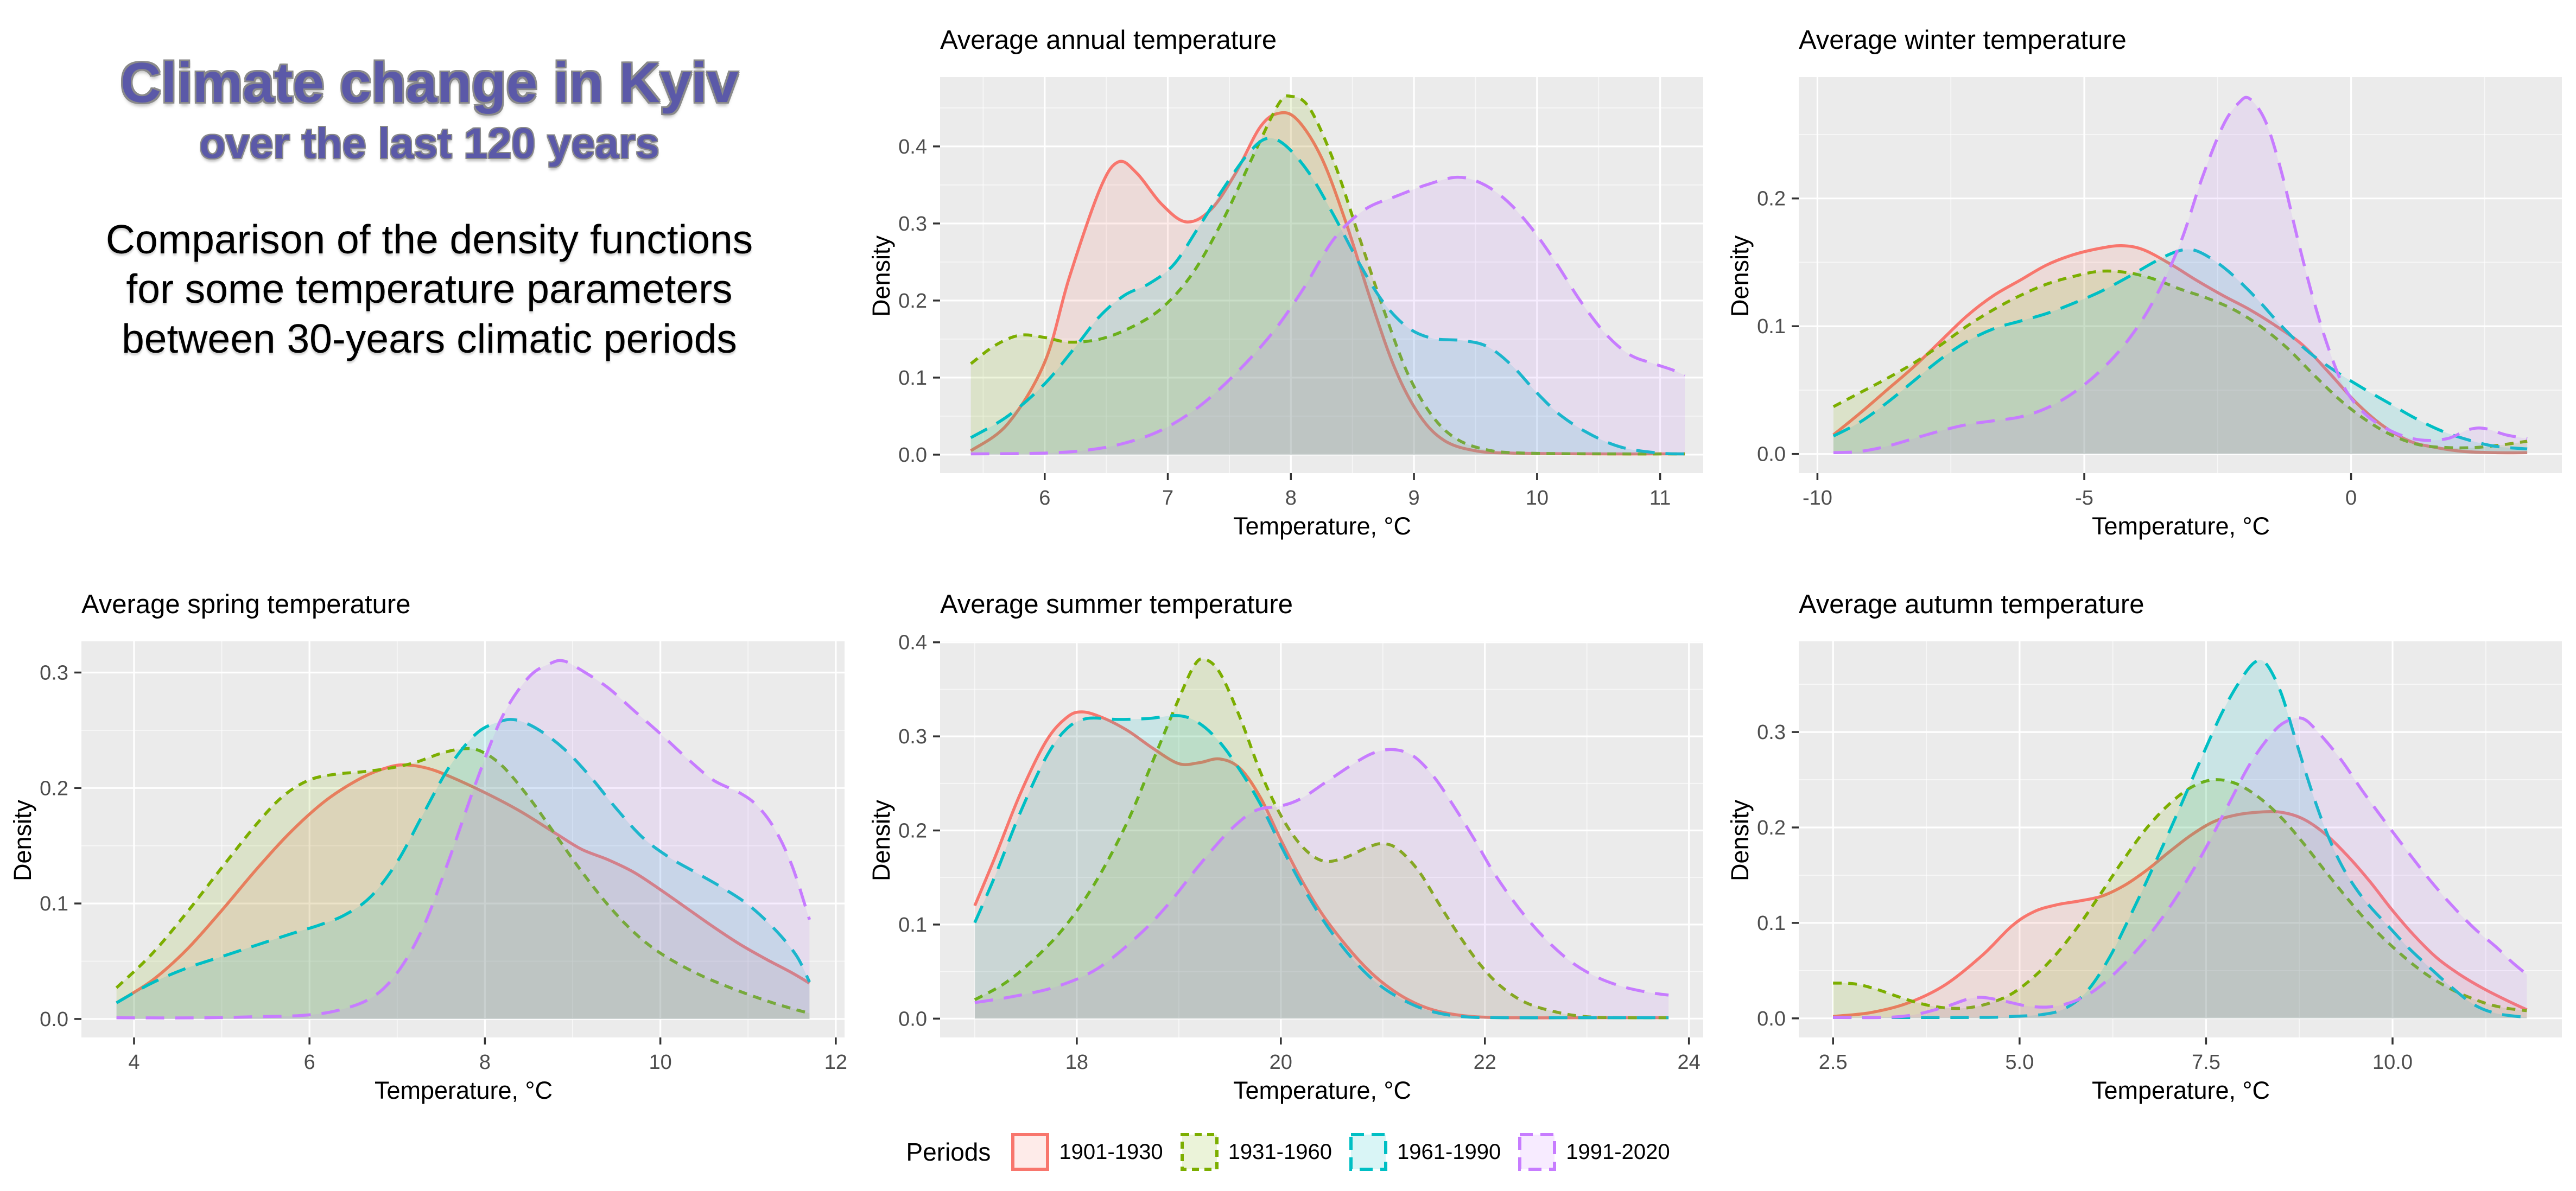 The image size is (2576, 1191). What do you see at coordinates (430, 289) in the screenshot?
I see `report-subtitle-line: for some temperature parameters` at bounding box center [430, 289].